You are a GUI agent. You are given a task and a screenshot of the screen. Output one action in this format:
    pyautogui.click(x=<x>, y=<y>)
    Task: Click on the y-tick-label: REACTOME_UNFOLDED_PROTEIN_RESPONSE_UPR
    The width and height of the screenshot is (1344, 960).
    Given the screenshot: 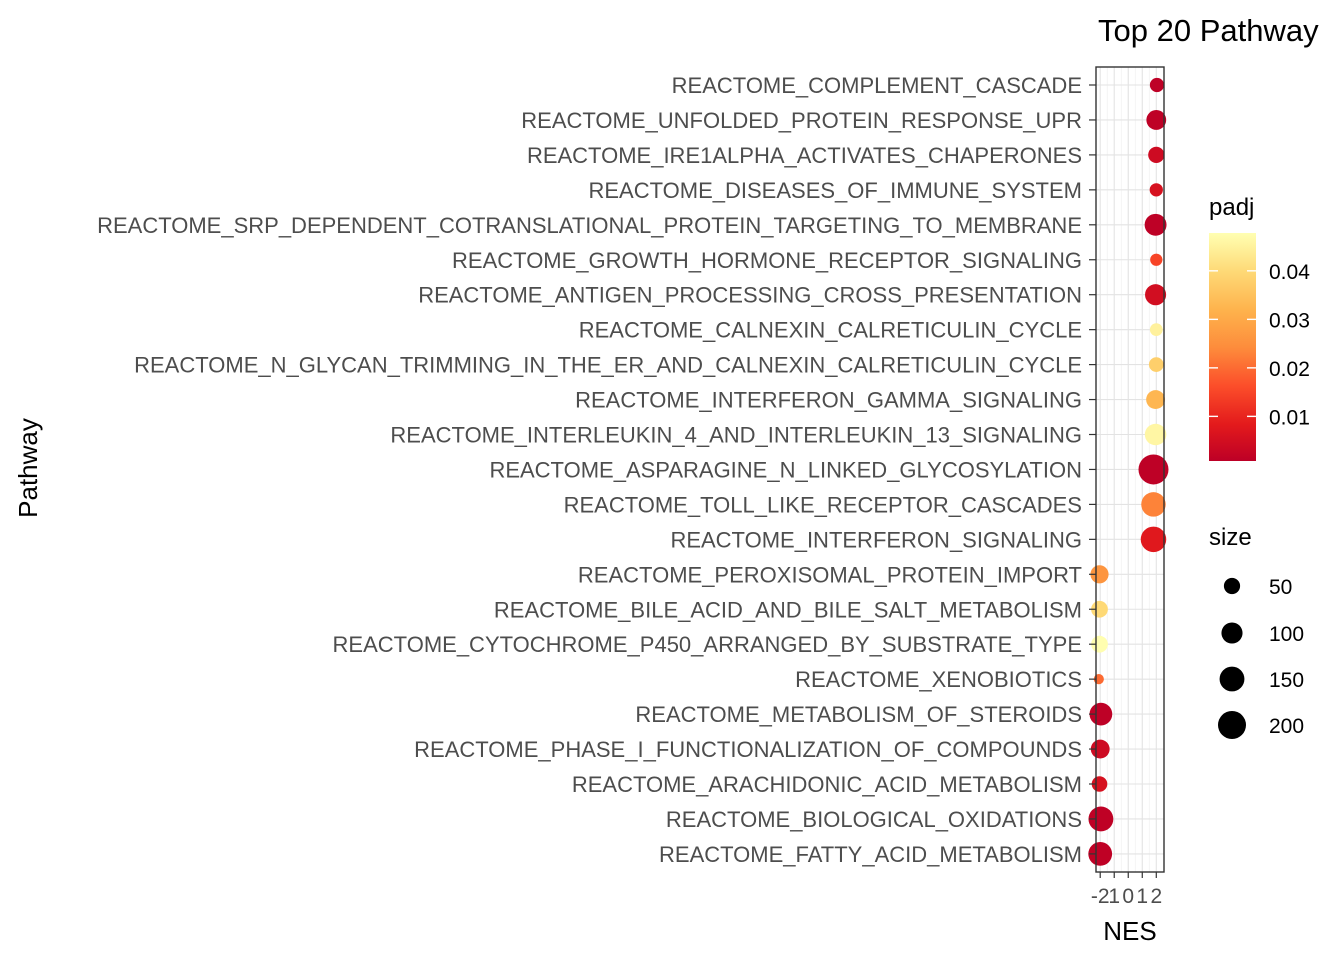 What is the action you would take?
    pyautogui.click(x=801, y=120)
    